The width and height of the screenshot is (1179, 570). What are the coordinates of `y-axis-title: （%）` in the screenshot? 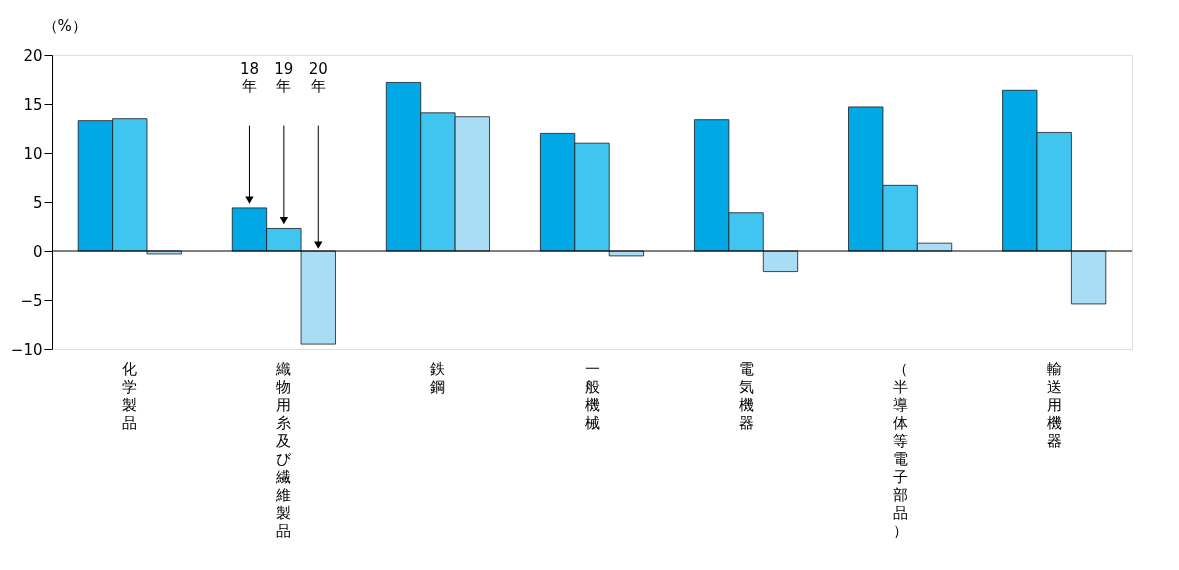 It's located at (64, 25).